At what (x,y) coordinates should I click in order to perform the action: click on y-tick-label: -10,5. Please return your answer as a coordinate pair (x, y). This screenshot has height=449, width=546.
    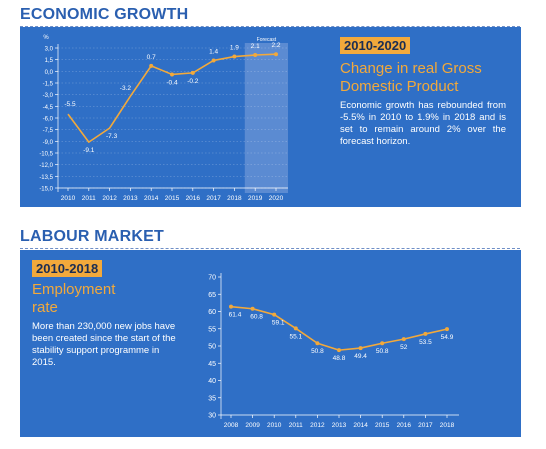
    Looking at the image, I should click on (46, 155).